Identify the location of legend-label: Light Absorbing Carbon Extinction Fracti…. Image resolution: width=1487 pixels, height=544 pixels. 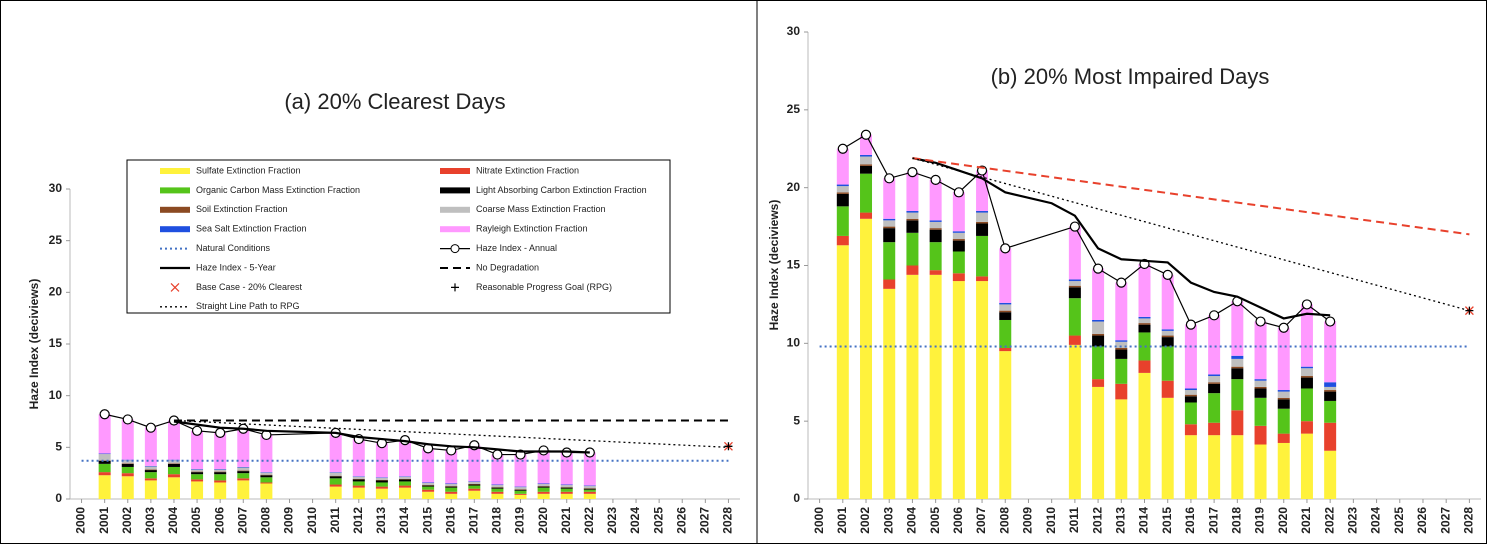
(561, 190).